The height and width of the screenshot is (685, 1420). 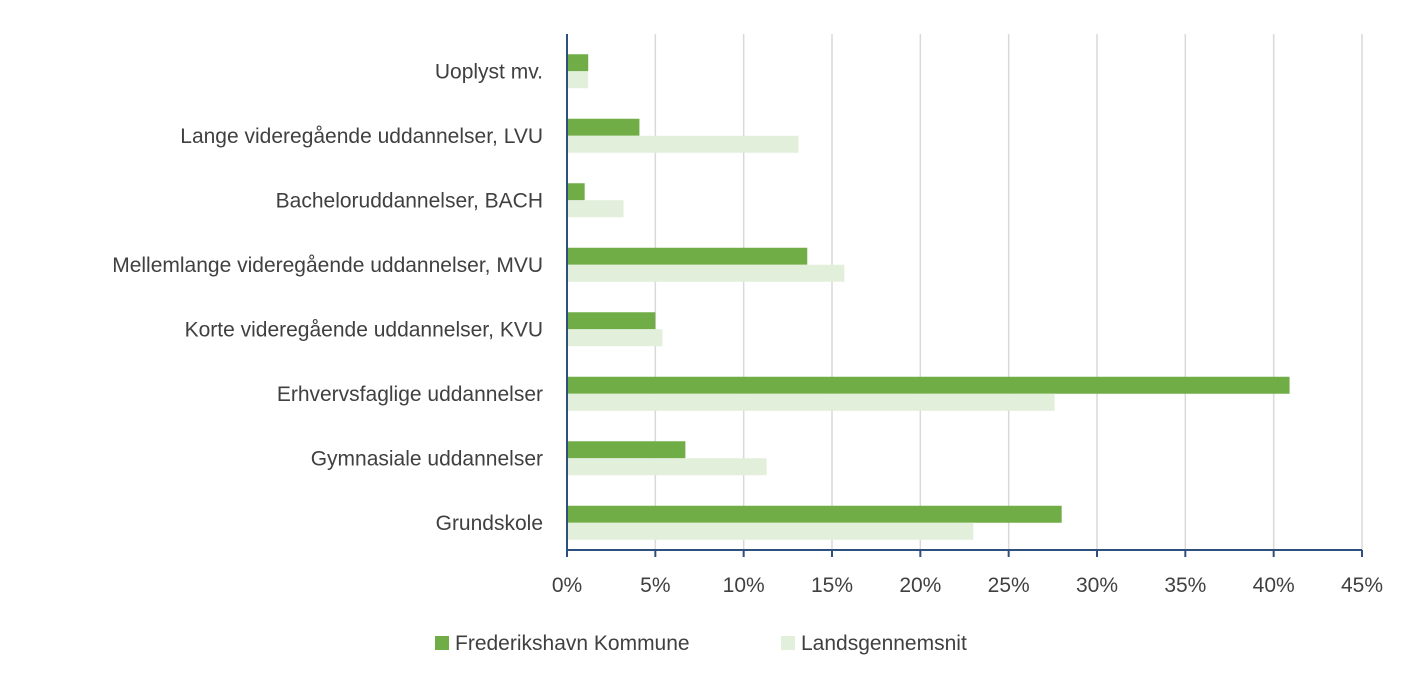 What do you see at coordinates (364, 329) in the screenshot?
I see `category-label: Korte videregående uddannelser, KVU` at bounding box center [364, 329].